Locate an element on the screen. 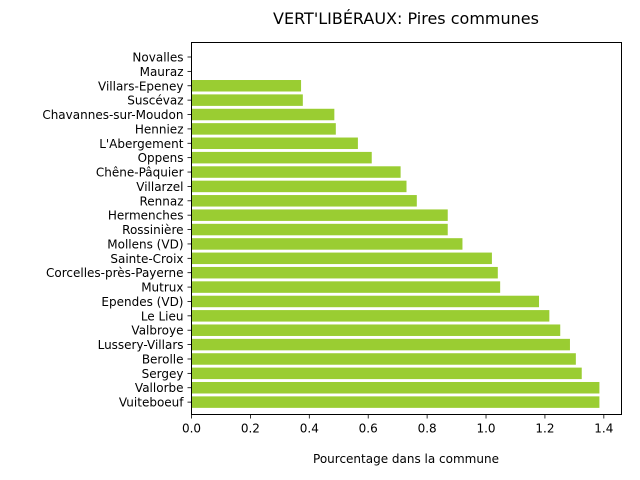  x-tick-label: 0.0 is located at coordinates (191, 429).